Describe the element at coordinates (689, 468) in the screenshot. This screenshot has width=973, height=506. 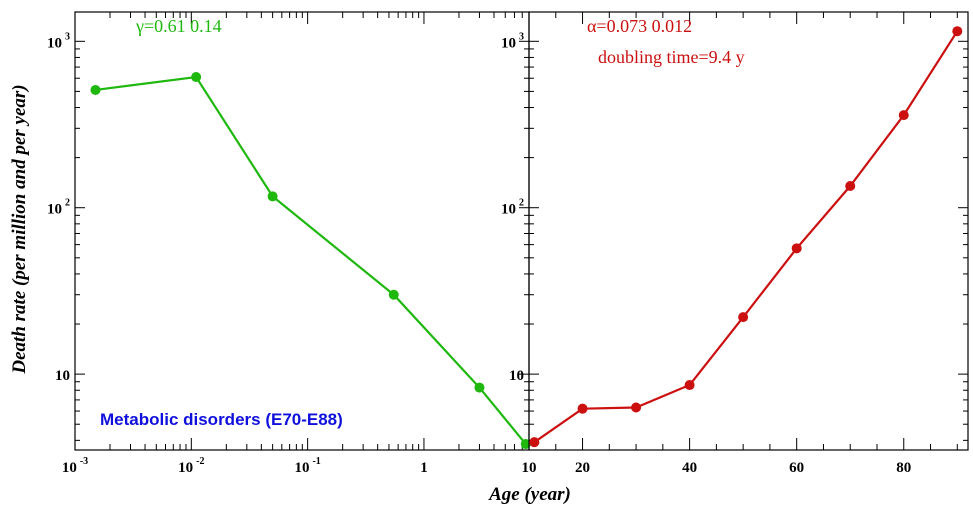
I see `right-x-tick-label: 40` at that location.